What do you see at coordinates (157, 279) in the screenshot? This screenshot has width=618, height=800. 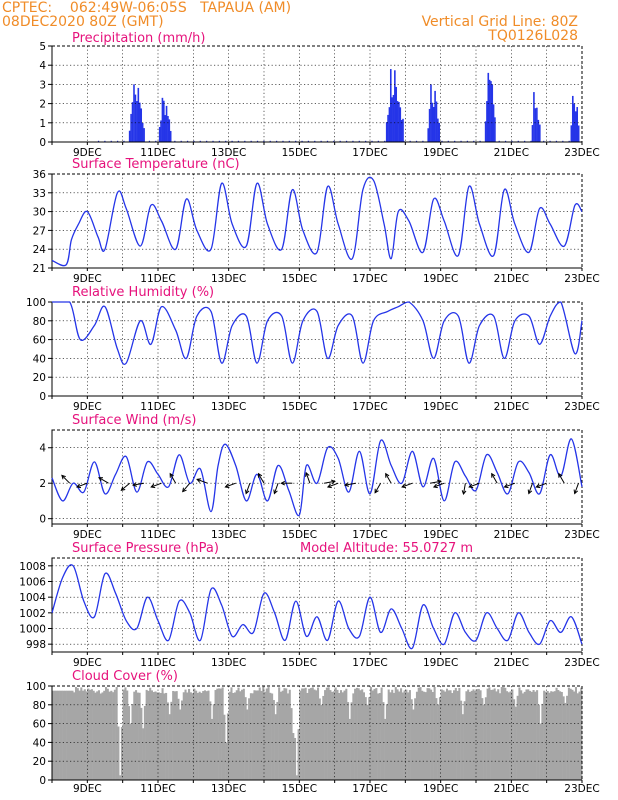 I see `x-tick-label: 11DEC` at bounding box center [157, 279].